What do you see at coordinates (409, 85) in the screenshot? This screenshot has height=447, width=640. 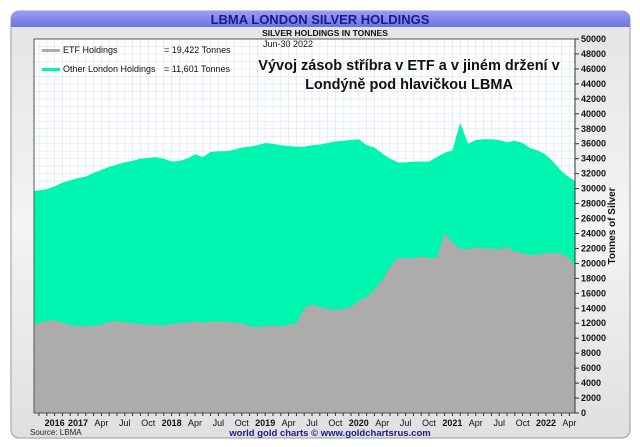 I see `annotation-line-2: Londýně pod hlavičkou LBMA` at bounding box center [409, 85].